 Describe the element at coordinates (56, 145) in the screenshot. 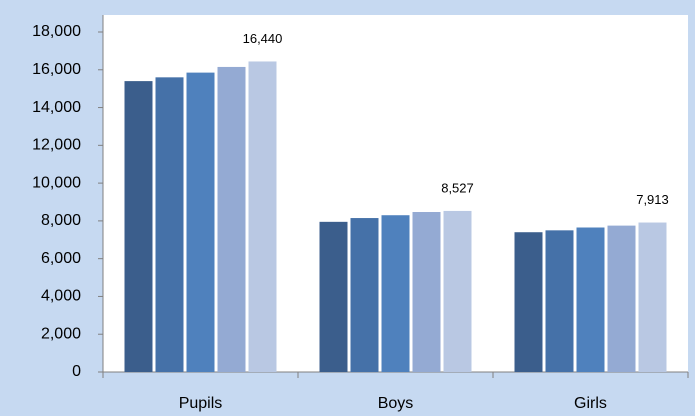

I see `y-tick-label: 12,000` at that location.